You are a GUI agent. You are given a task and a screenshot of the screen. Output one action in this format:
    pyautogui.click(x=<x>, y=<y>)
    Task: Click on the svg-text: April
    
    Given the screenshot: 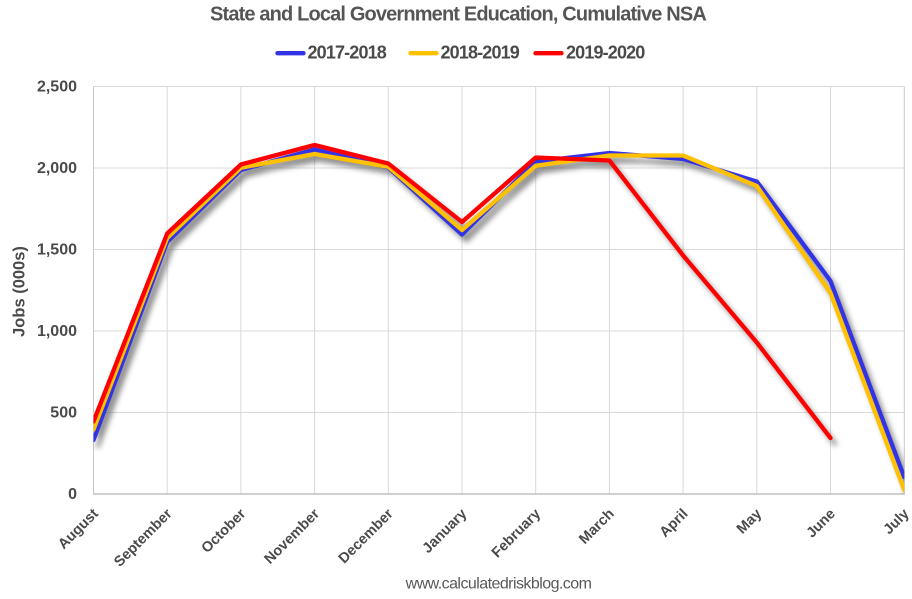 What is the action you would take?
    pyautogui.click(x=674, y=523)
    